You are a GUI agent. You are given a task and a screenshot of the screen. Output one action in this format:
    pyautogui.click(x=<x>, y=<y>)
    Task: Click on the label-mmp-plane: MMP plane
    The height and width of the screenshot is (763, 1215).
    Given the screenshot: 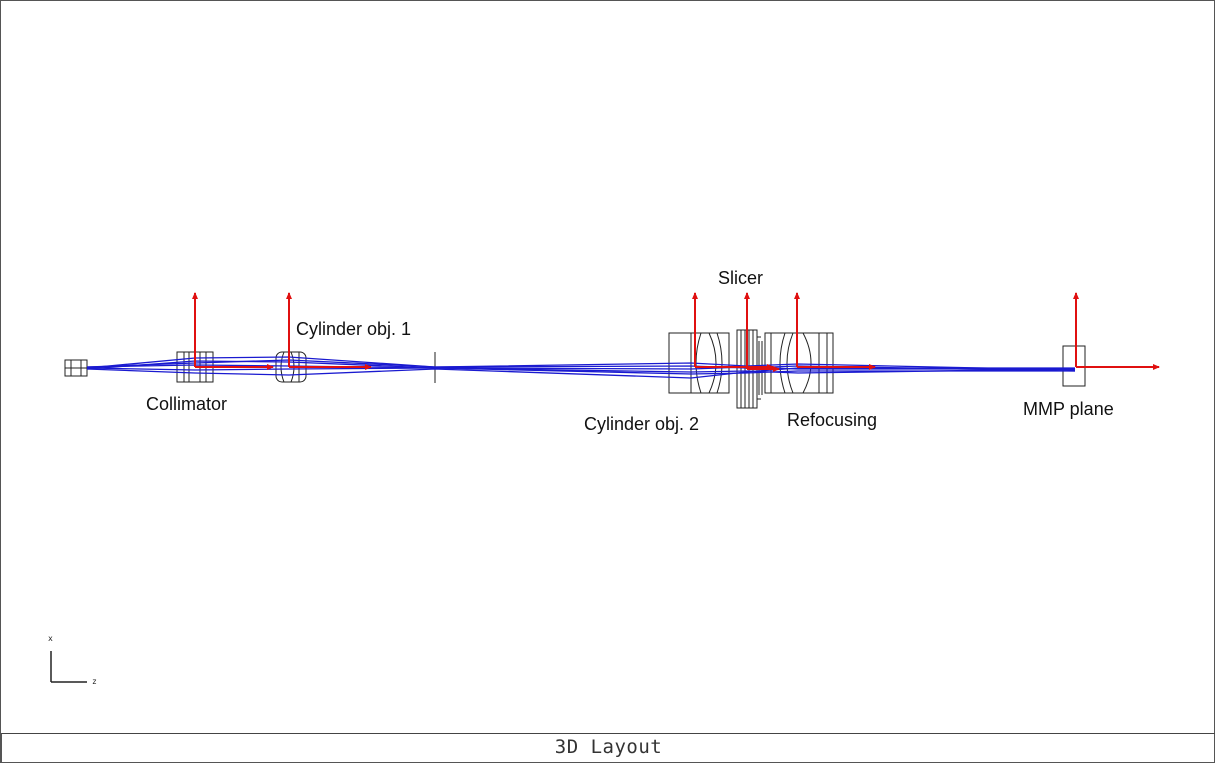 What is the action you would take?
    pyautogui.click(x=1068, y=409)
    